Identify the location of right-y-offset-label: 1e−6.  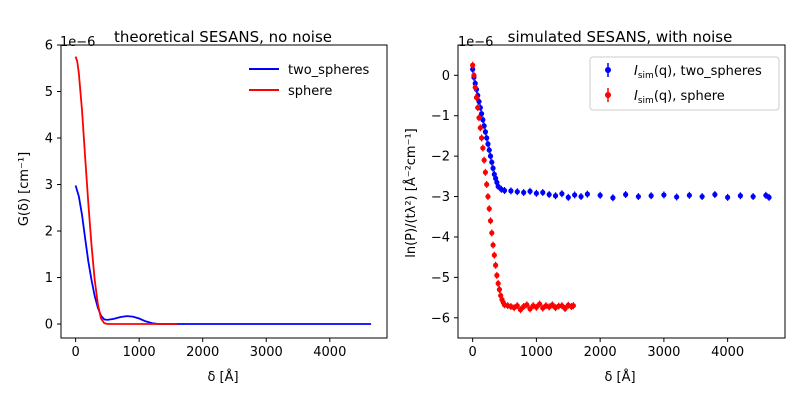
(475, 42).